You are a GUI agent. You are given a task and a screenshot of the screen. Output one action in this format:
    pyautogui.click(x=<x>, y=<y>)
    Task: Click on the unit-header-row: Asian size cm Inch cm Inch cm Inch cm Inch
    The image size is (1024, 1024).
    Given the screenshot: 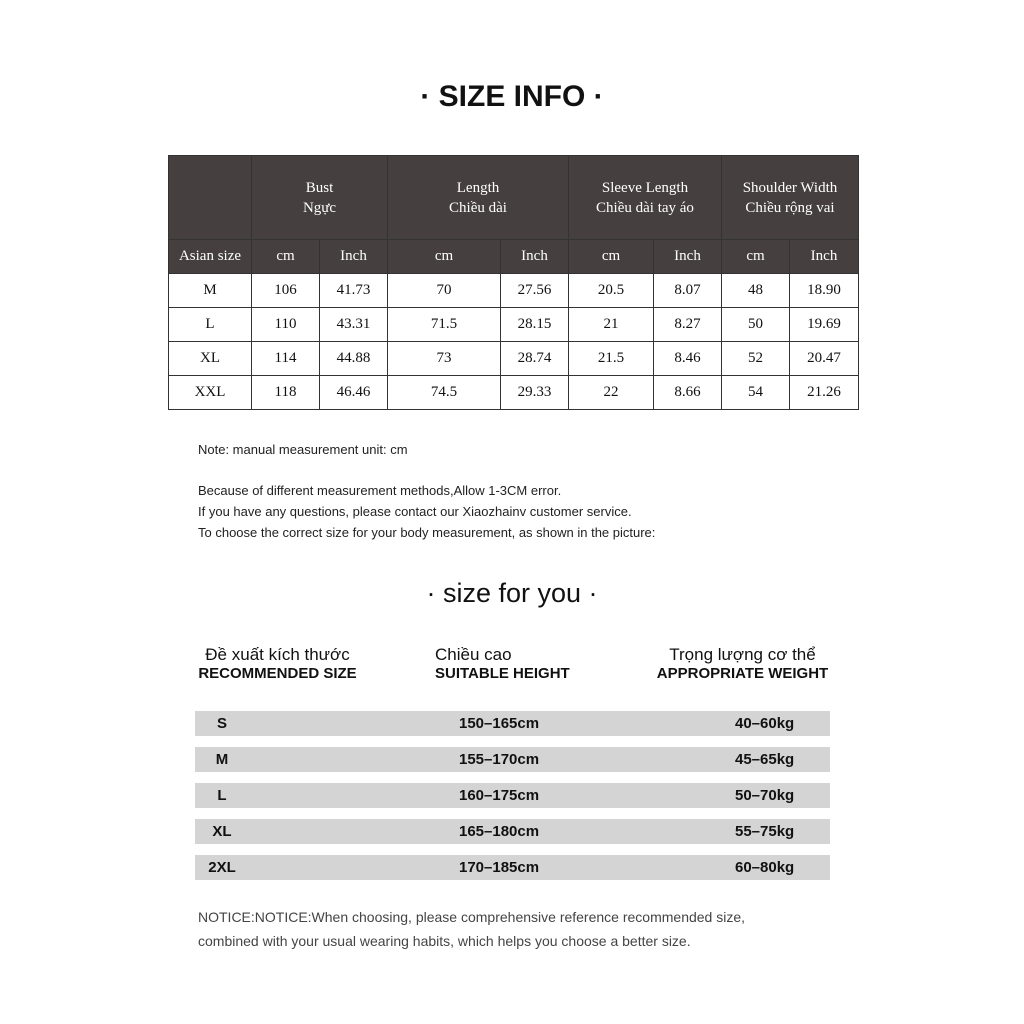 What is the action you would take?
    pyautogui.click(x=513, y=256)
    